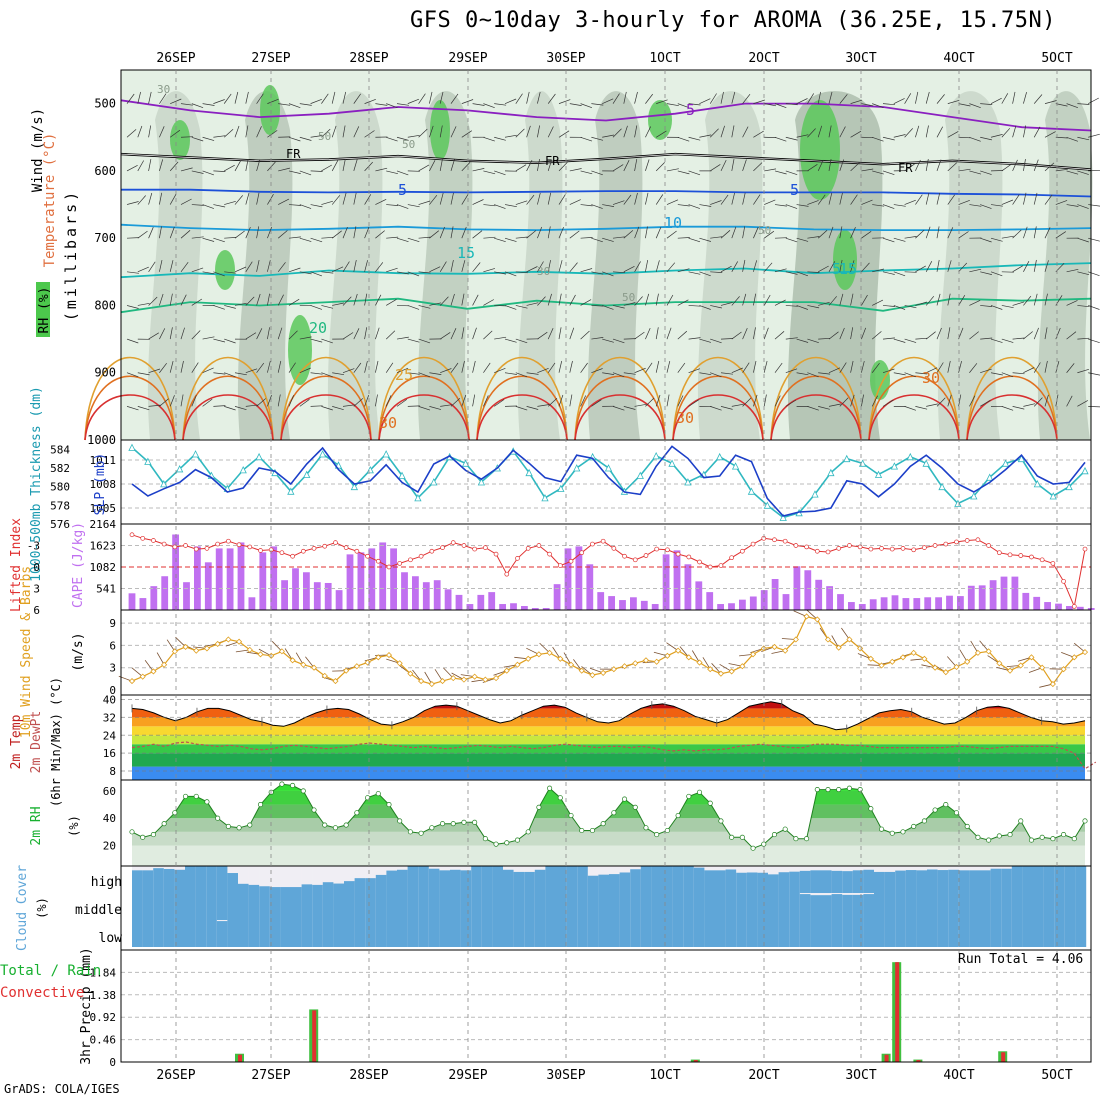 The height and width of the screenshot is (1100, 1100). What do you see at coordinates (270, 110) in the screenshot?
I see `rh-high-area` at bounding box center [270, 110].